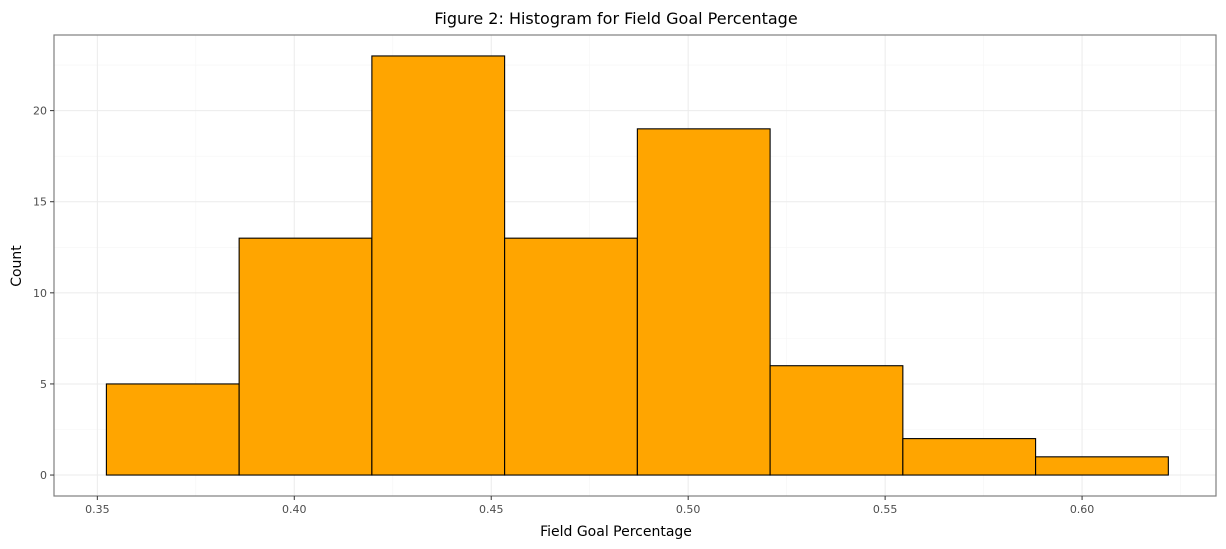 This screenshot has width=1226, height=549. I want to click on x-tick-label: 0.40, so click(294, 509).